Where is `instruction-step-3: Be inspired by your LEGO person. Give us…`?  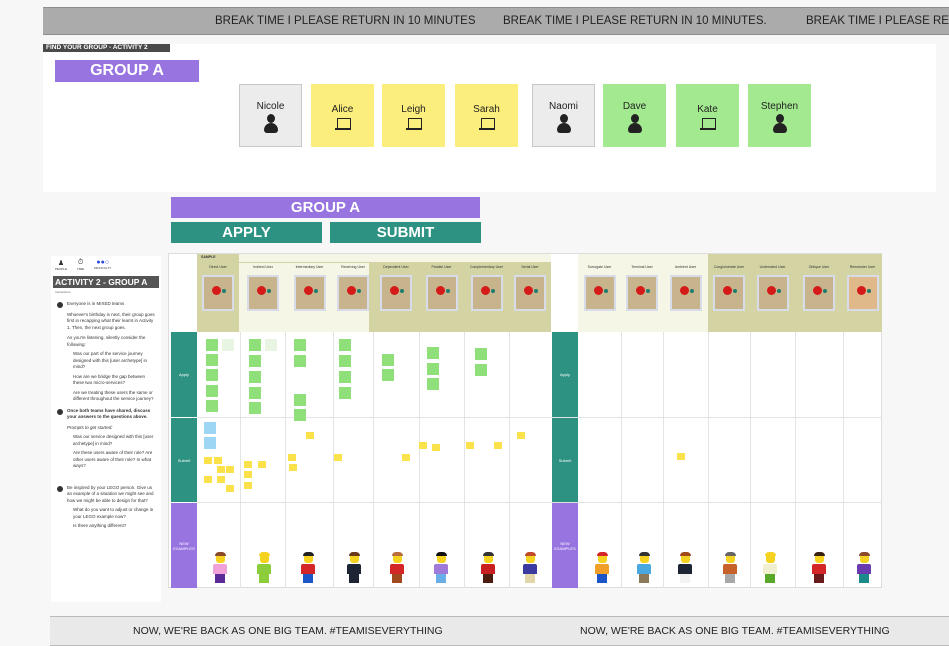 instruction-step-3: Be inspired by your LEGO person. Give us… is located at coordinates (106, 505).